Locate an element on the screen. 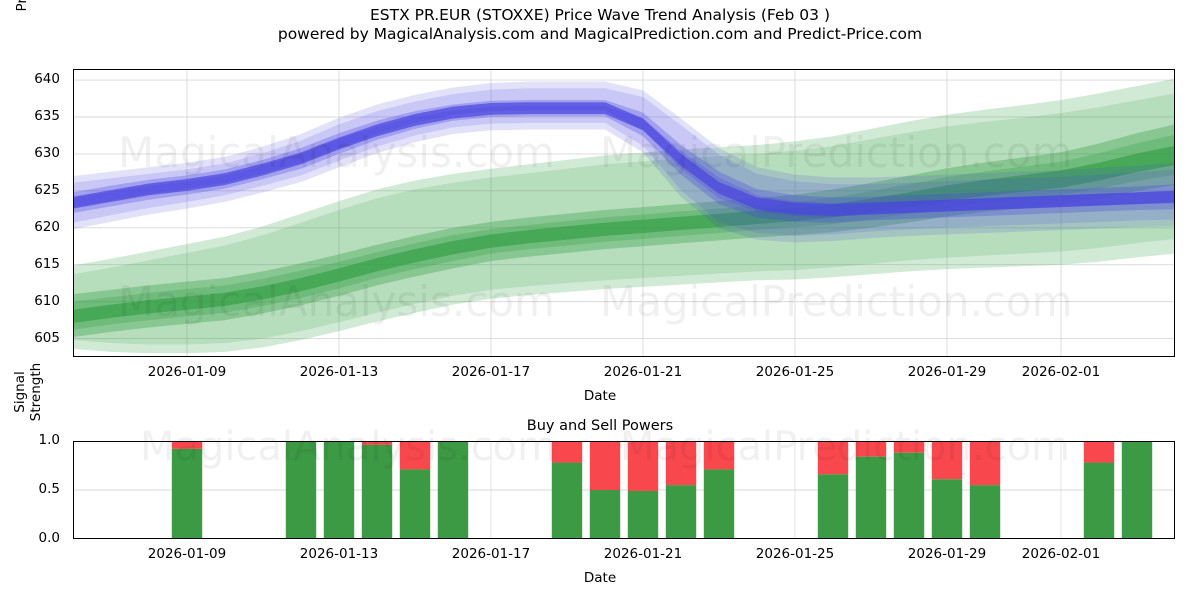 Image resolution: width=1200 pixels, height=600 pixels. buy-sell-svg is located at coordinates (624, 490).